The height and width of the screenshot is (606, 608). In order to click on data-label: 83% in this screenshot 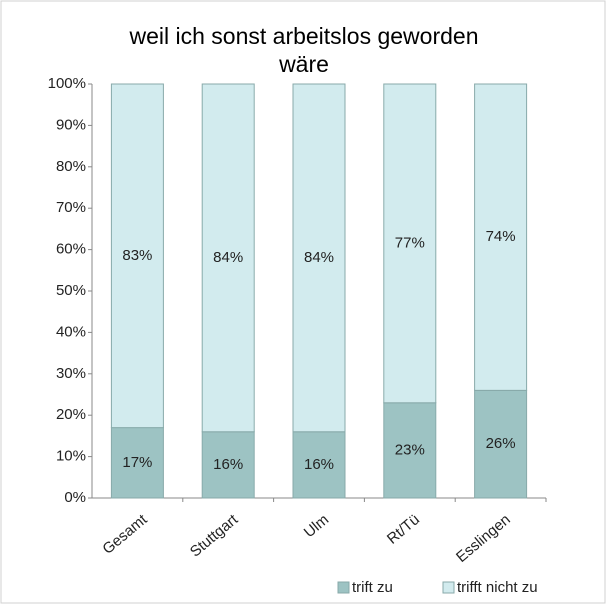, I will do `click(137, 255)`.